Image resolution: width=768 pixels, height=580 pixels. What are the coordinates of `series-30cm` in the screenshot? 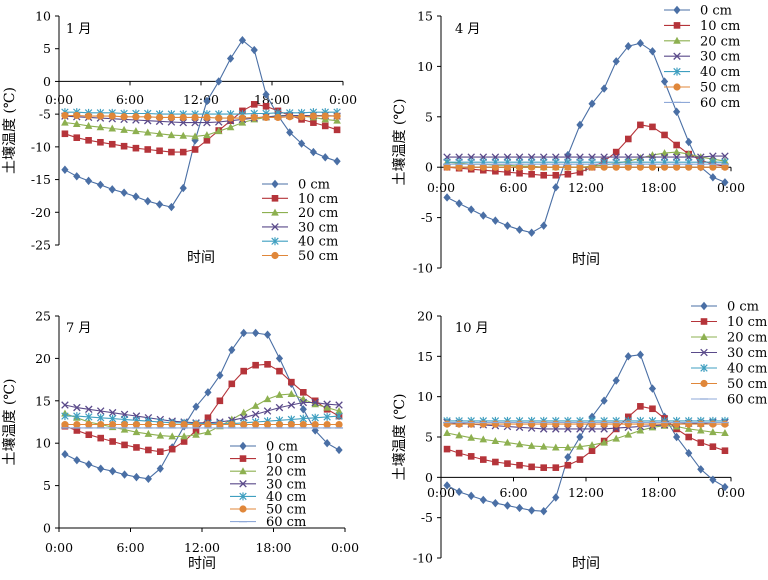 It's located at (586, 156).